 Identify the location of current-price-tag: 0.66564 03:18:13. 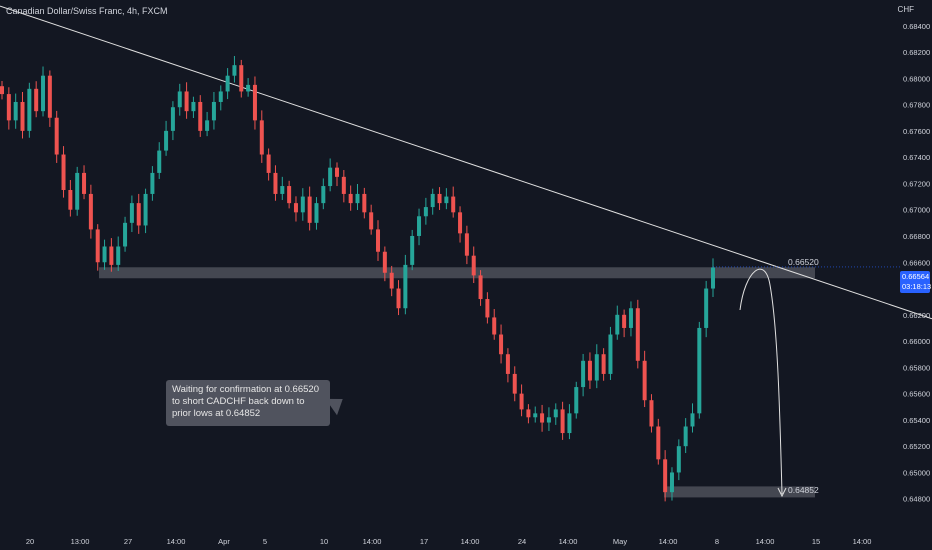
(916, 282).